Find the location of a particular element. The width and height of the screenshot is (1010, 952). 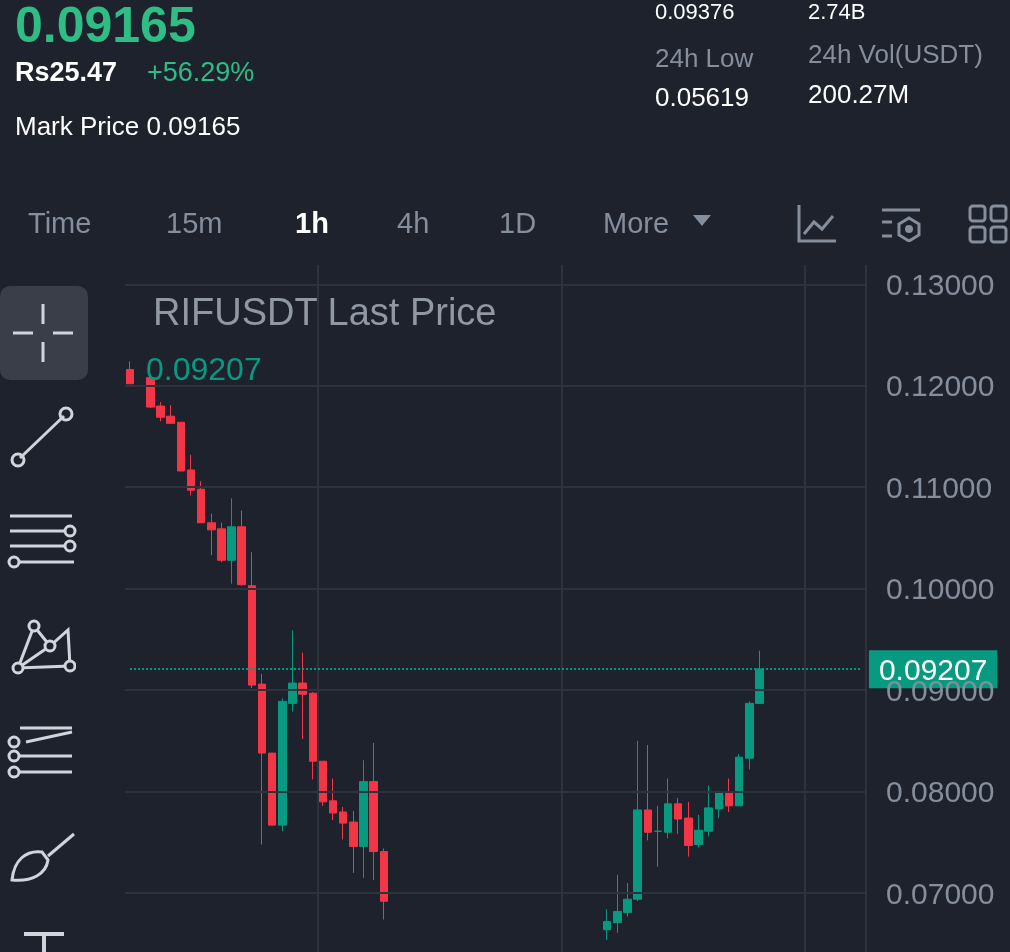

y-tick-label: 0.07000 is located at coordinates (940, 893).